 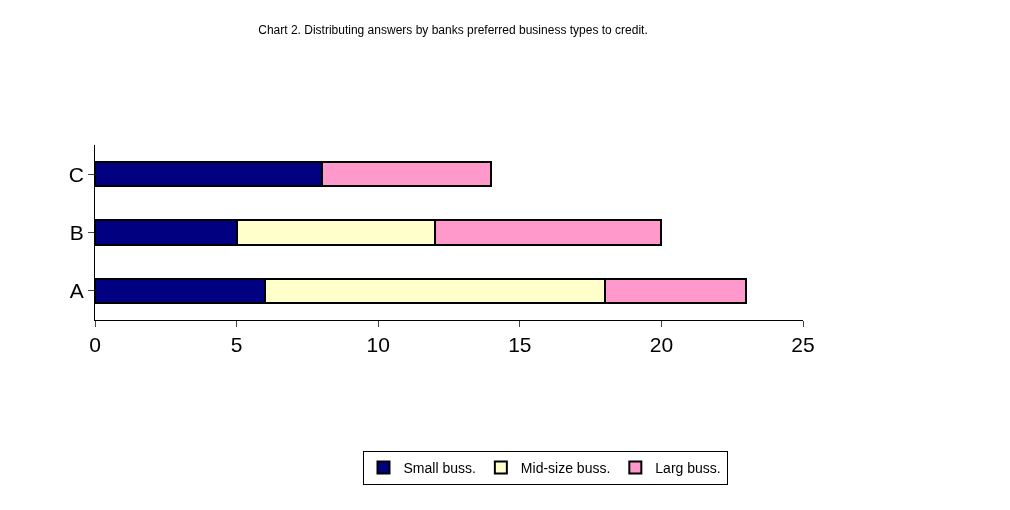 I want to click on legend-label: Mid-size buss., so click(x=565, y=468).